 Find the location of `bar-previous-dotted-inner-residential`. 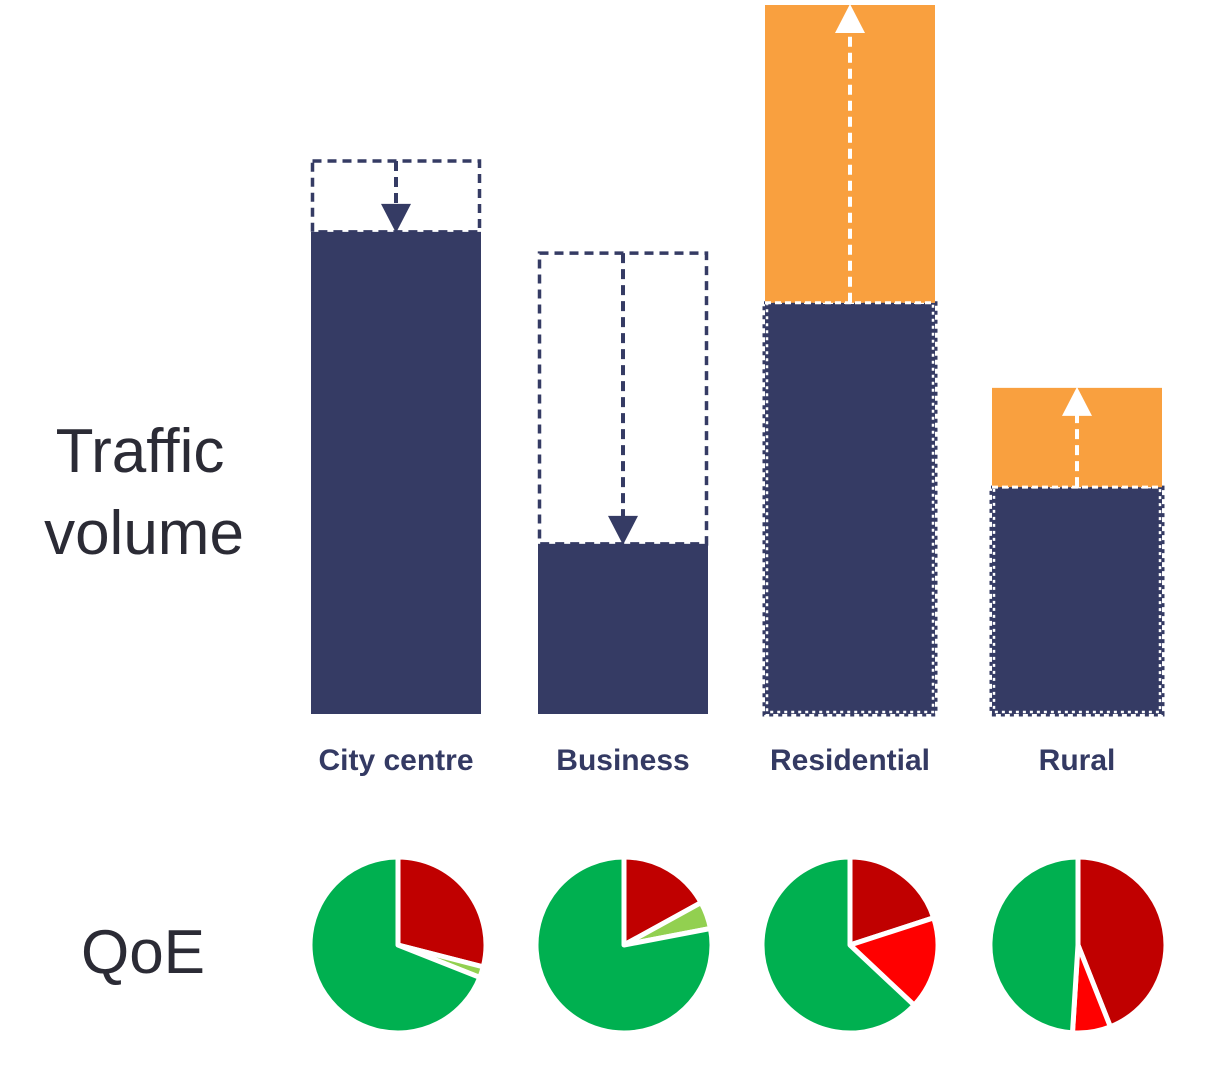

bar-previous-dotted-inner-residential is located at coordinates (850, 507).